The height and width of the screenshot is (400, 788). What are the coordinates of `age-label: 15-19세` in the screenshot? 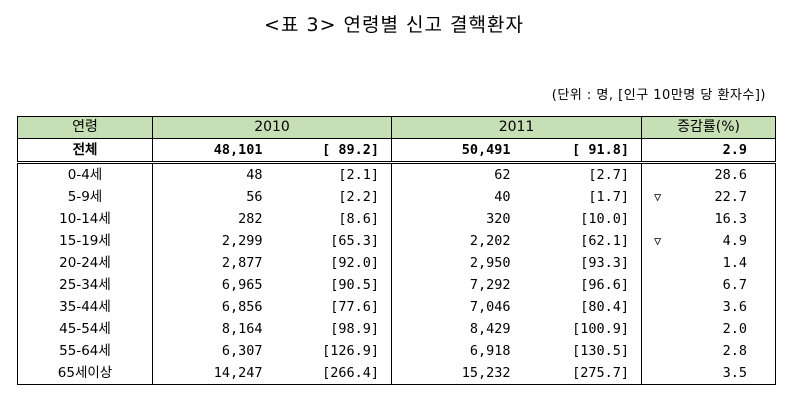 It's located at (85, 241).